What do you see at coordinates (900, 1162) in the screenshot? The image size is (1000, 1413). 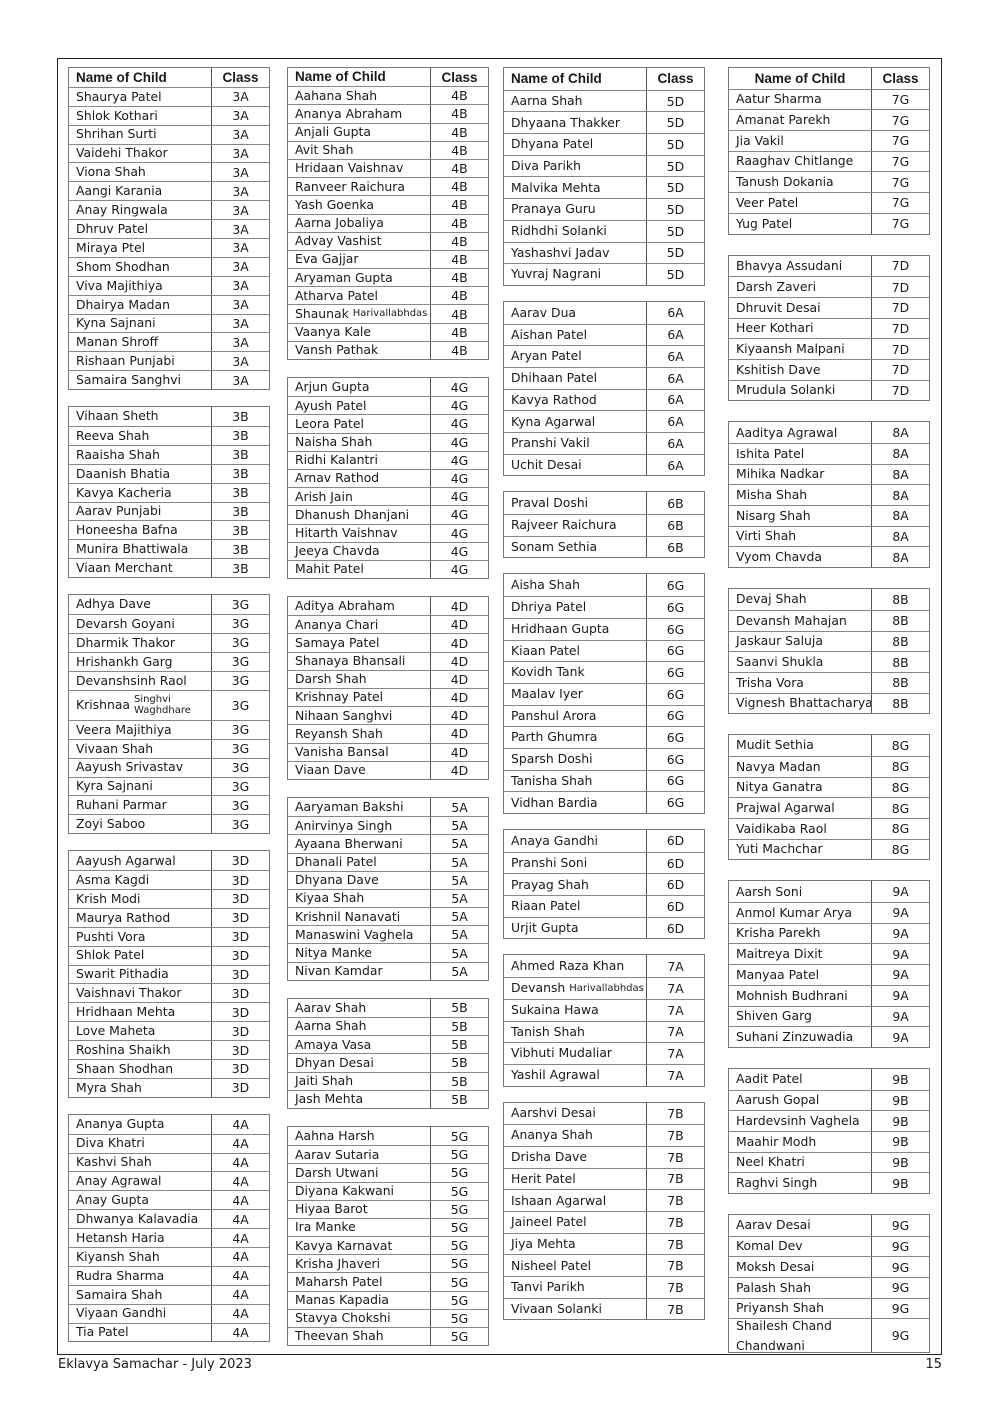 I see `child-class: 9B` at bounding box center [900, 1162].